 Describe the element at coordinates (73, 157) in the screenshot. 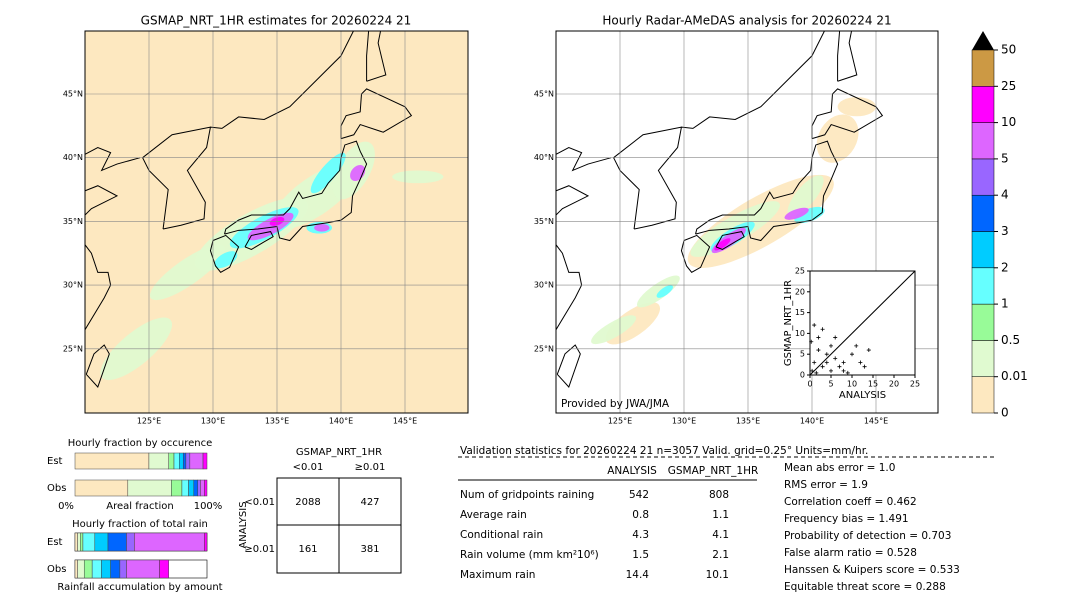

I see `lat-label: 40°N` at that location.